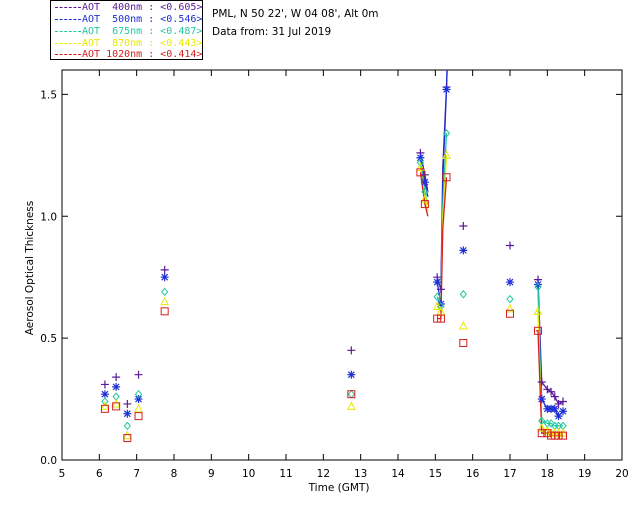 This screenshot has width=640, height=512. What do you see at coordinates (48, 461) in the screenshot?
I see `y-tick-label: 0.0` at bounding box center [48, 461].